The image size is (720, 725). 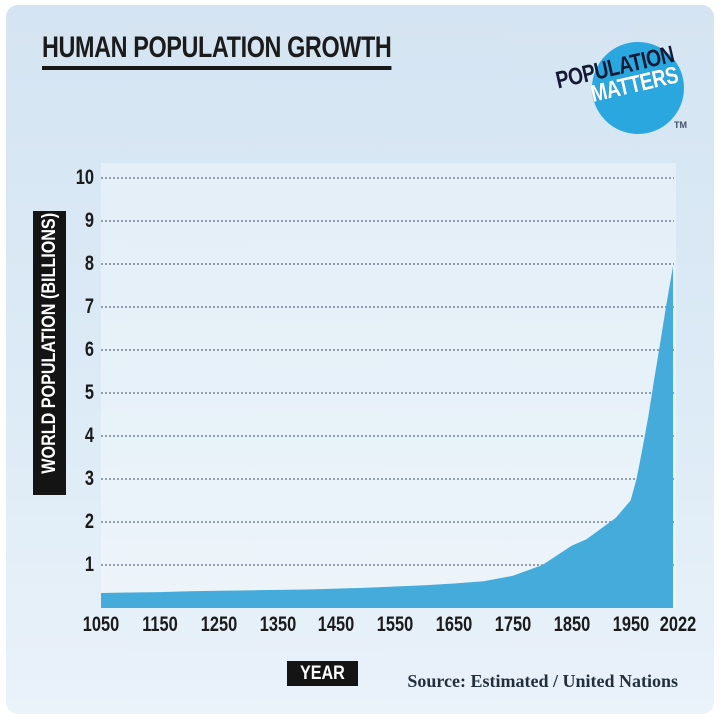 I want to click on x-tick-label: 1450, so click(x=336, y=624).